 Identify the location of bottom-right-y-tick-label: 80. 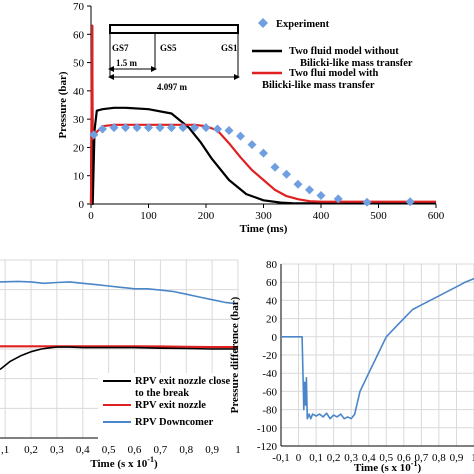
(272, 265).